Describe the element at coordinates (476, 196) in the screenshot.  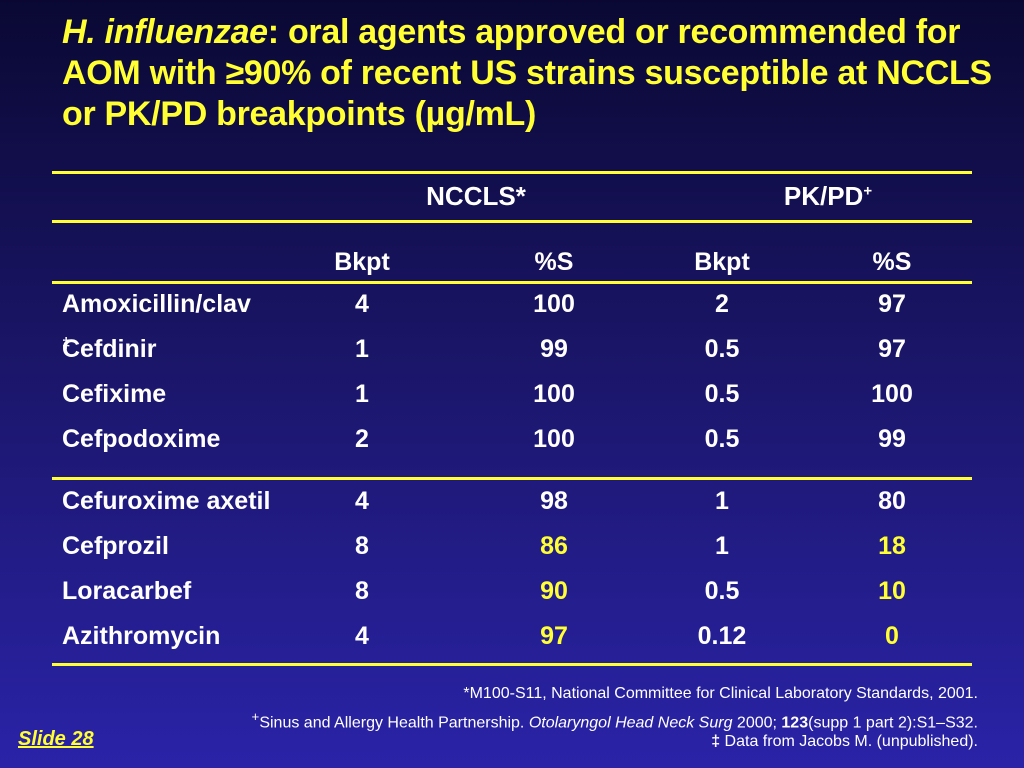
I see `group-header-nccls: NCCLS*` at that location.